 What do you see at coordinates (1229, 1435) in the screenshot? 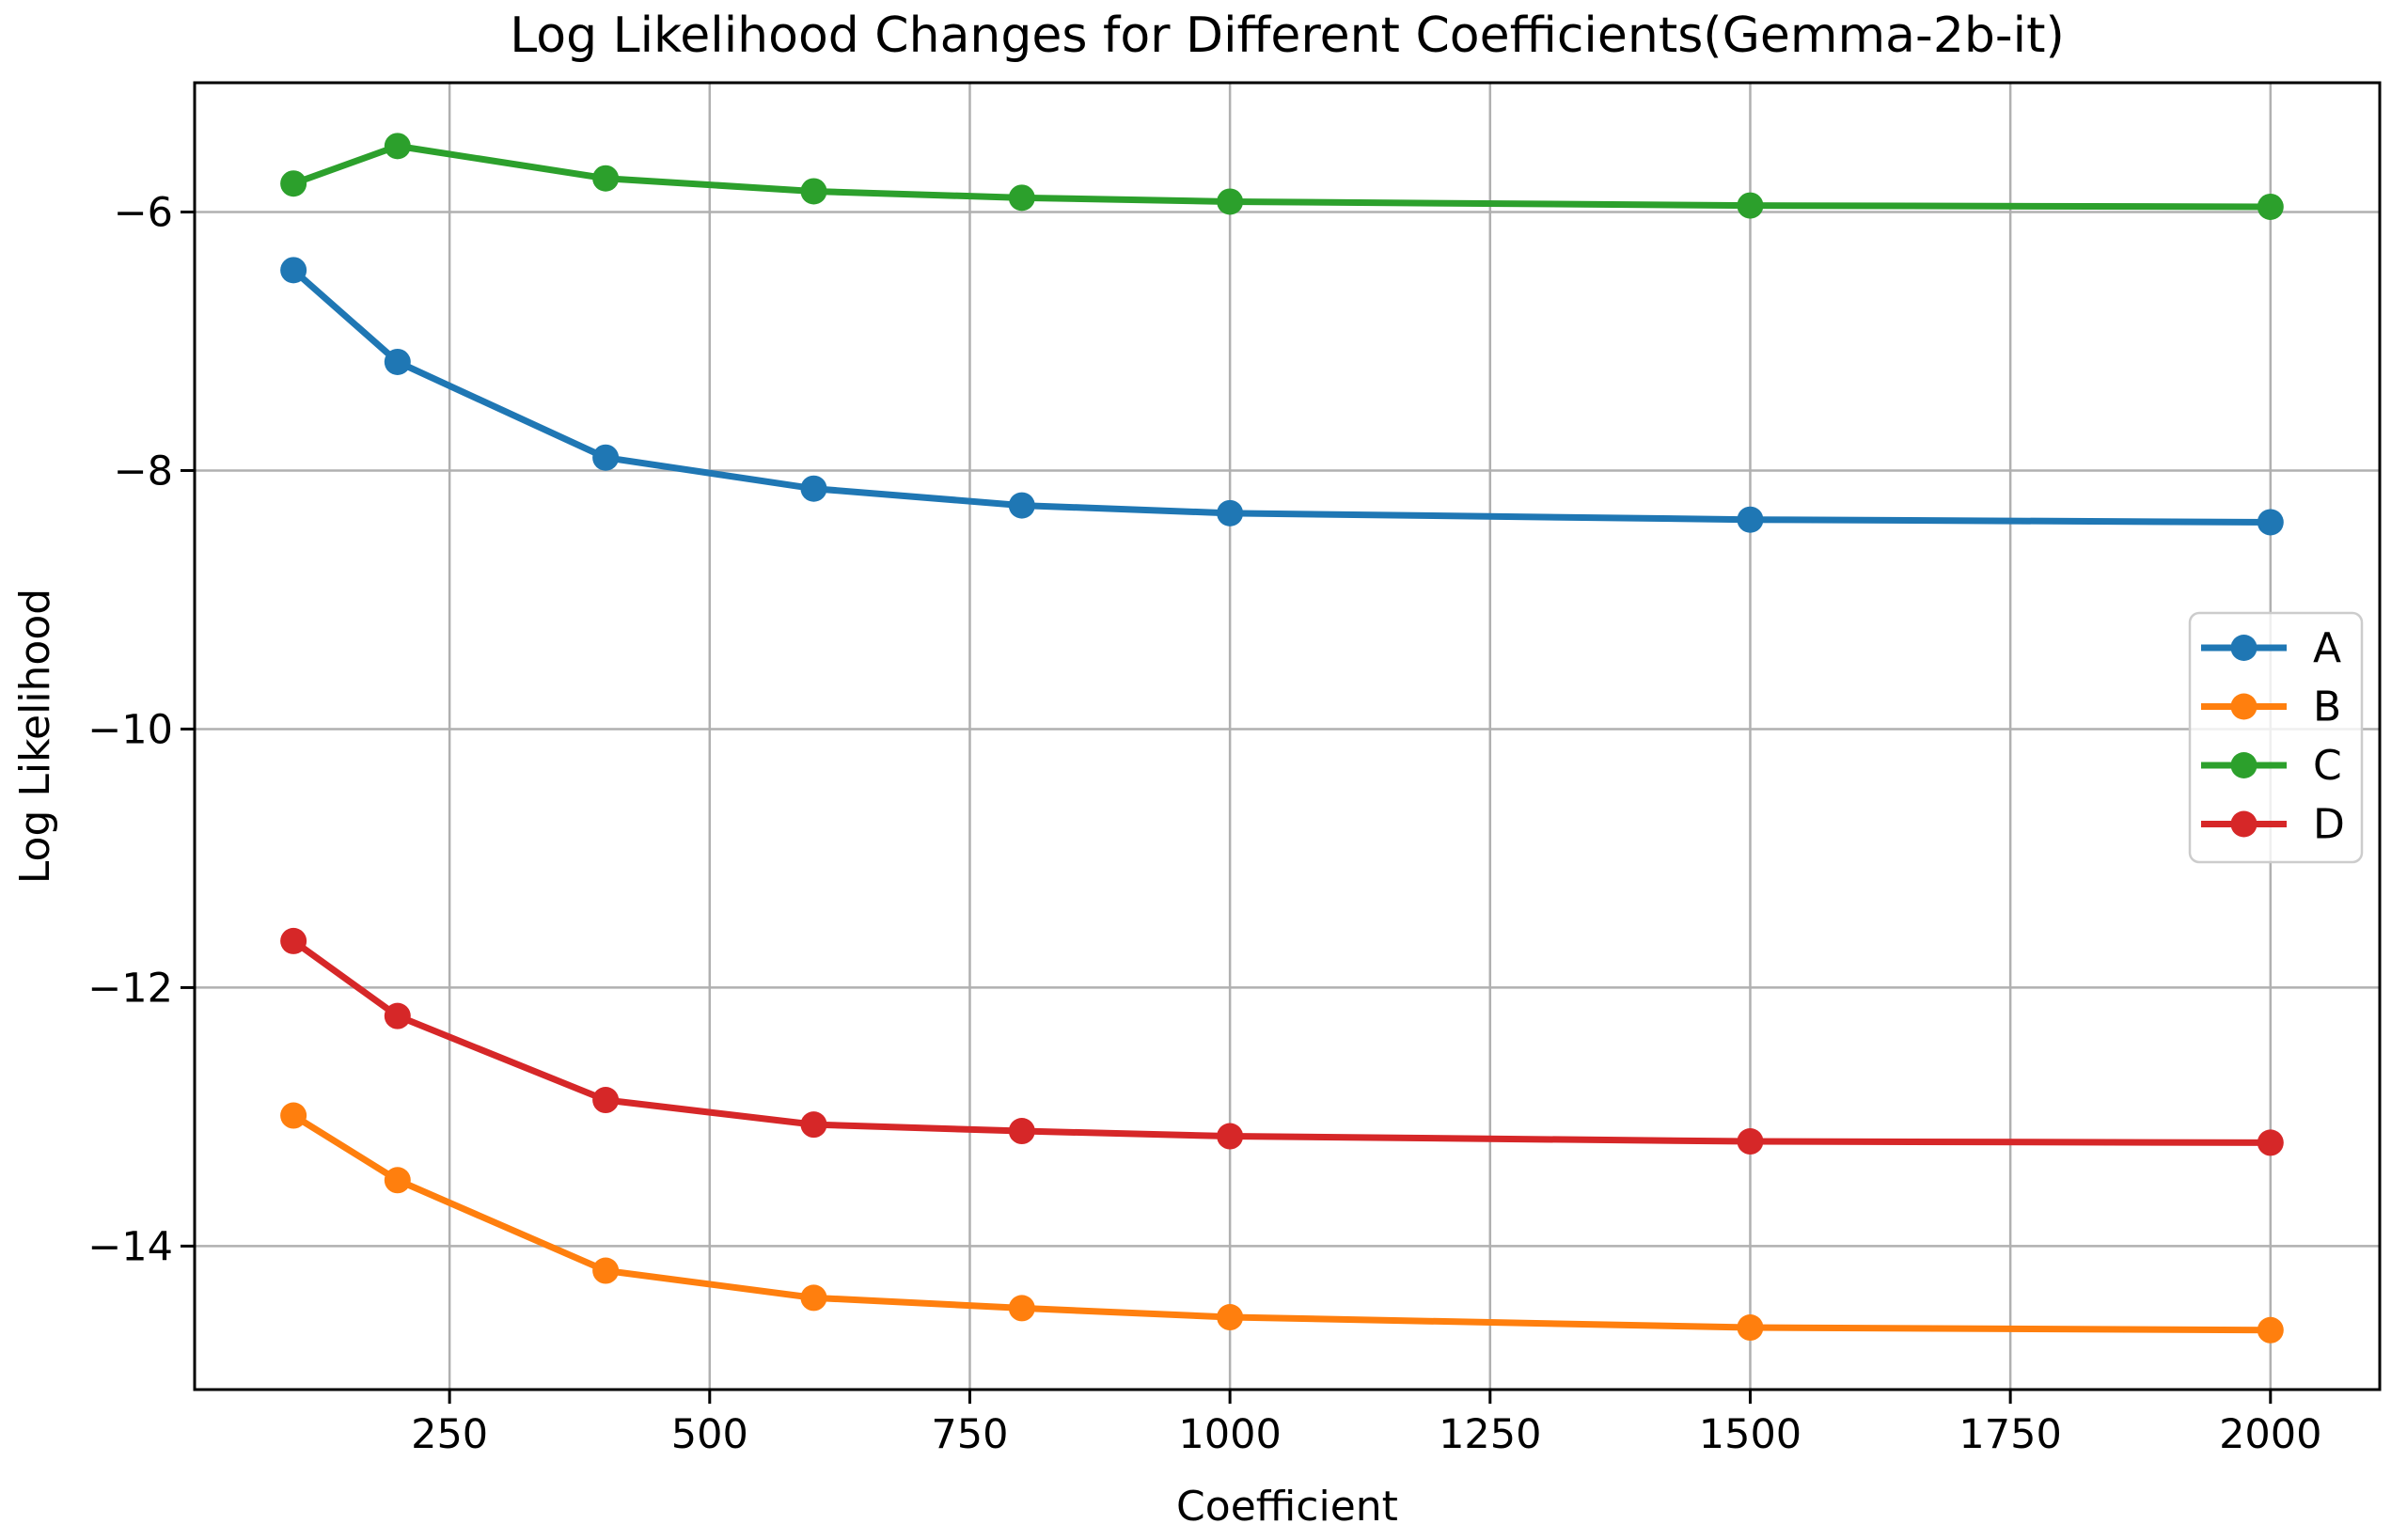
I see `x-tick-label: 1000` at bounding box center [1229, 1435].